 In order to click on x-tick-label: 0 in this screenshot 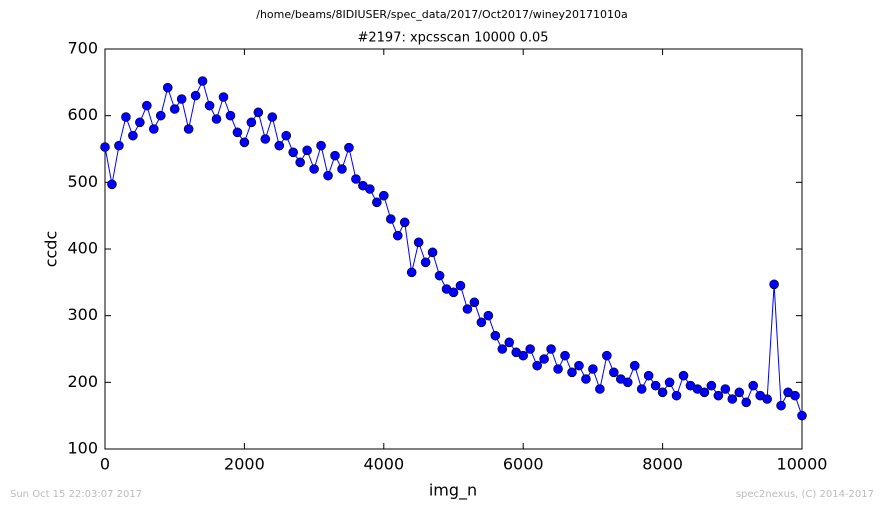, I will do `click(105, 464)`.